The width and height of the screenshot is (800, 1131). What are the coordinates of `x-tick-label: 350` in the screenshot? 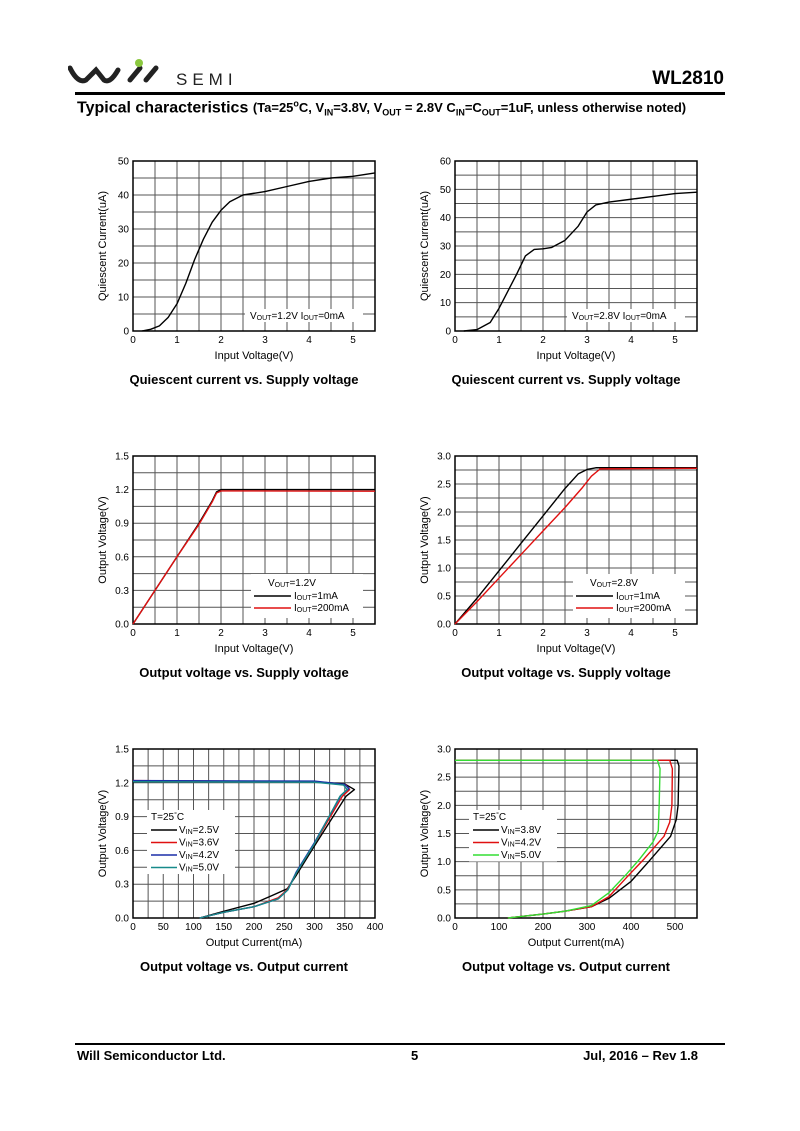 It's located at (344, 927).